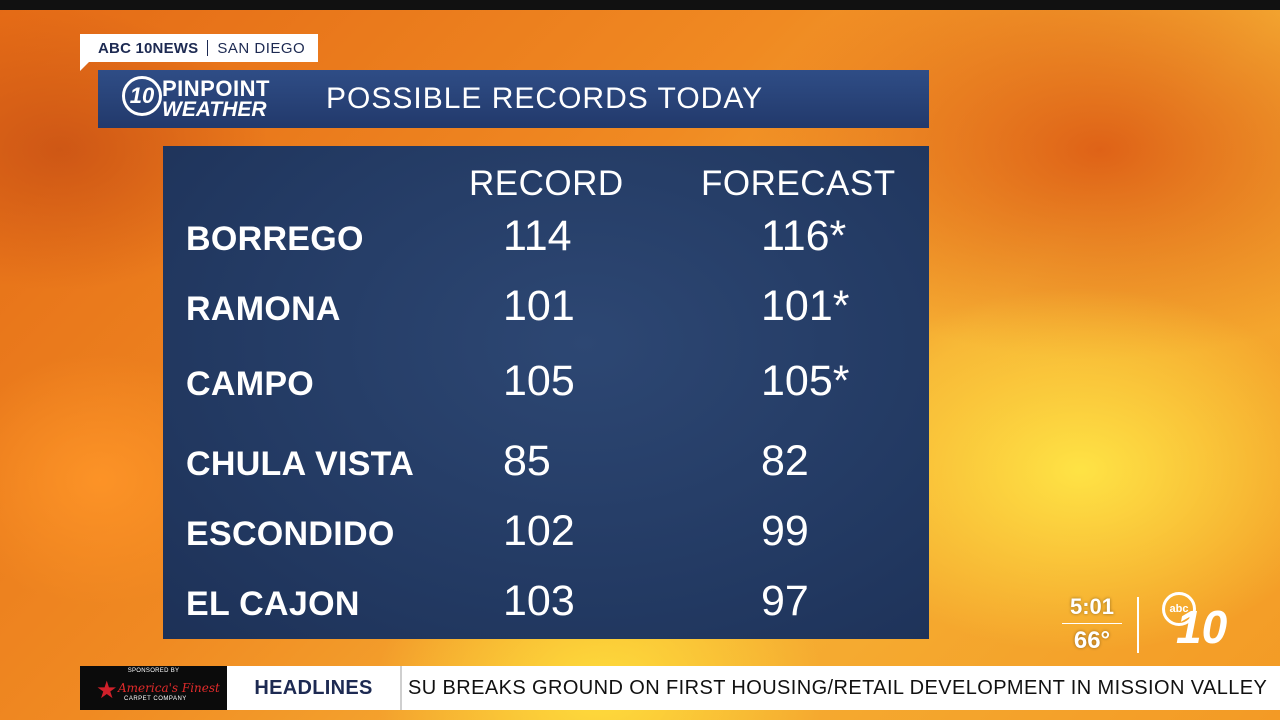 This screenshot has width=1280, height=720. Describe the element at coordinates (148, 48) in the screenshot. I see `station-brand: ABC 10NEWS` at that location.